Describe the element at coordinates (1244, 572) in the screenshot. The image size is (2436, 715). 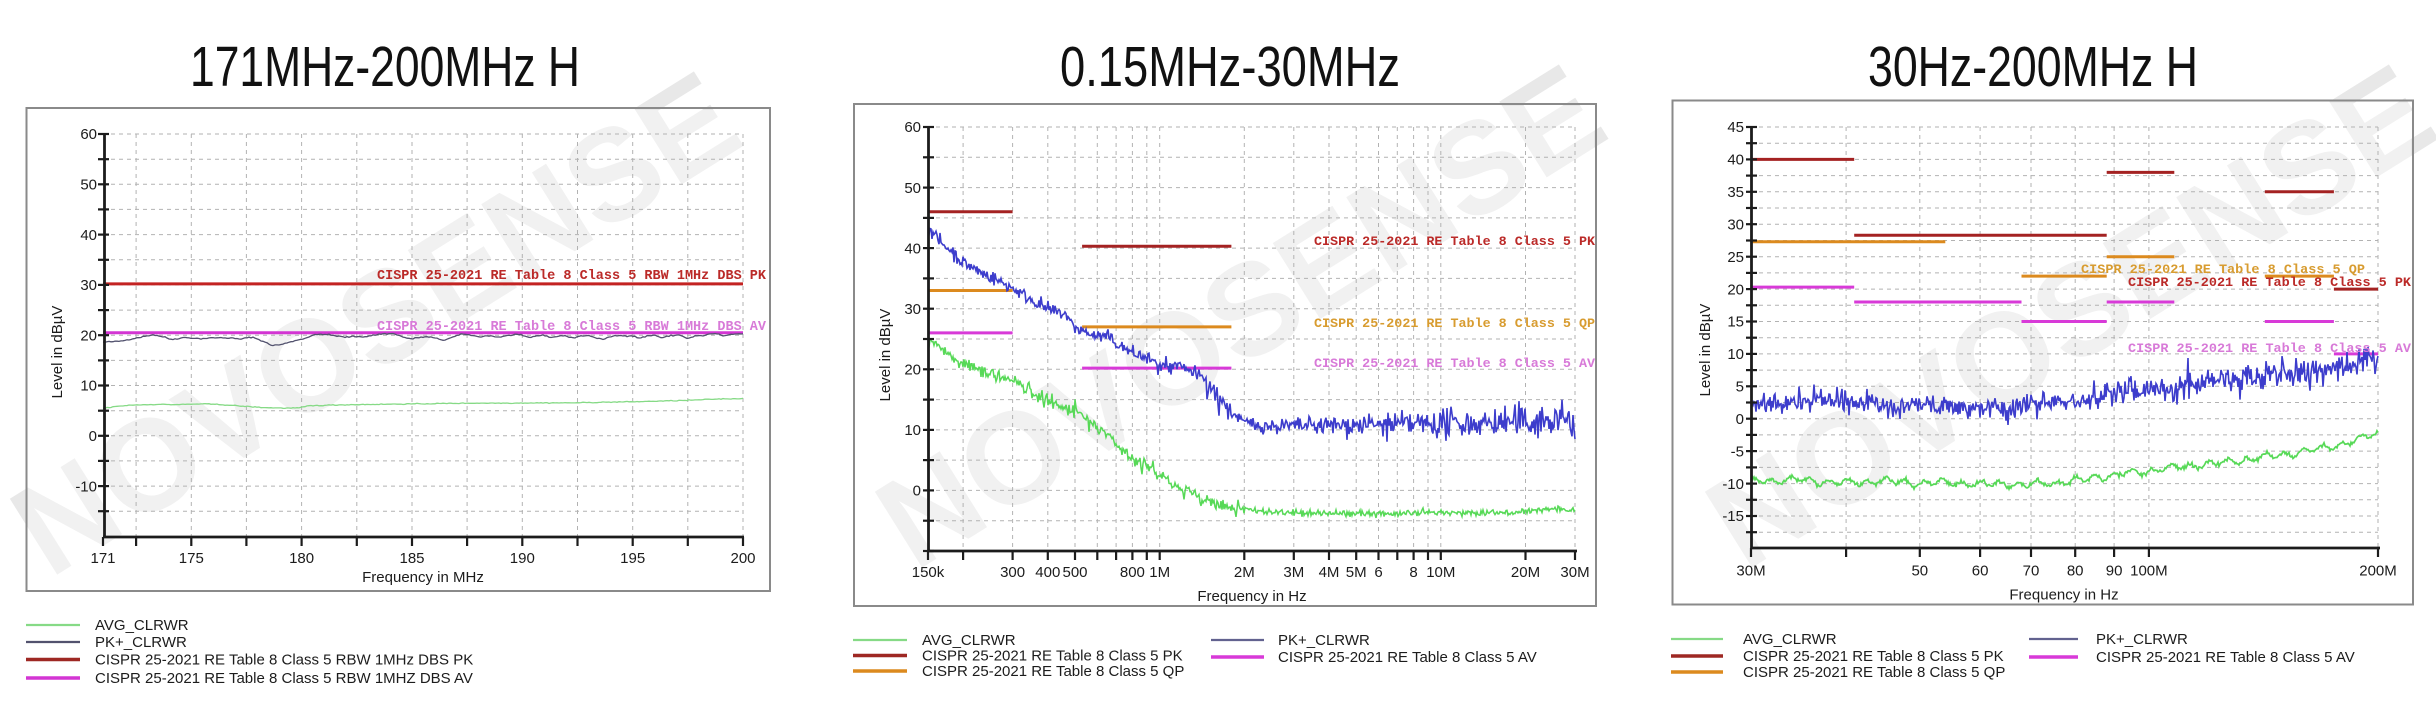
I see `svg-text: 2M` at that location.